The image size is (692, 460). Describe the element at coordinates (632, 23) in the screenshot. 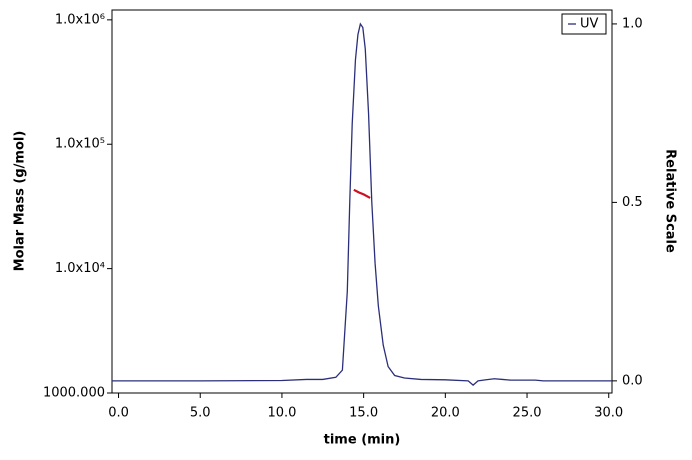

I see `y2-tick-label: 1.0` at that location.